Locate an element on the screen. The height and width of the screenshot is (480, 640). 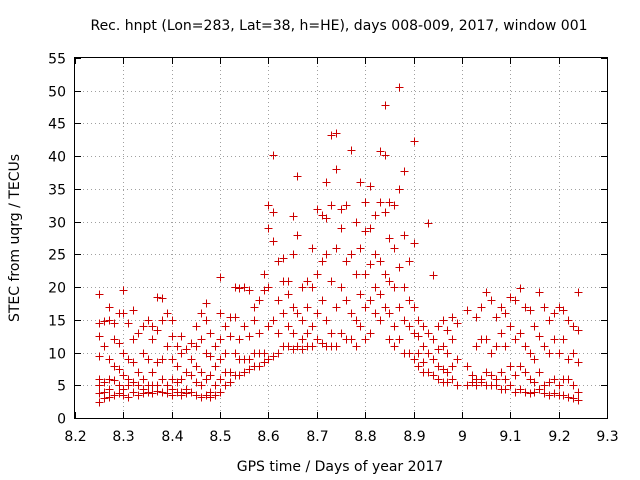
x-tick-label: 9 is located at coordinates (462, 437).